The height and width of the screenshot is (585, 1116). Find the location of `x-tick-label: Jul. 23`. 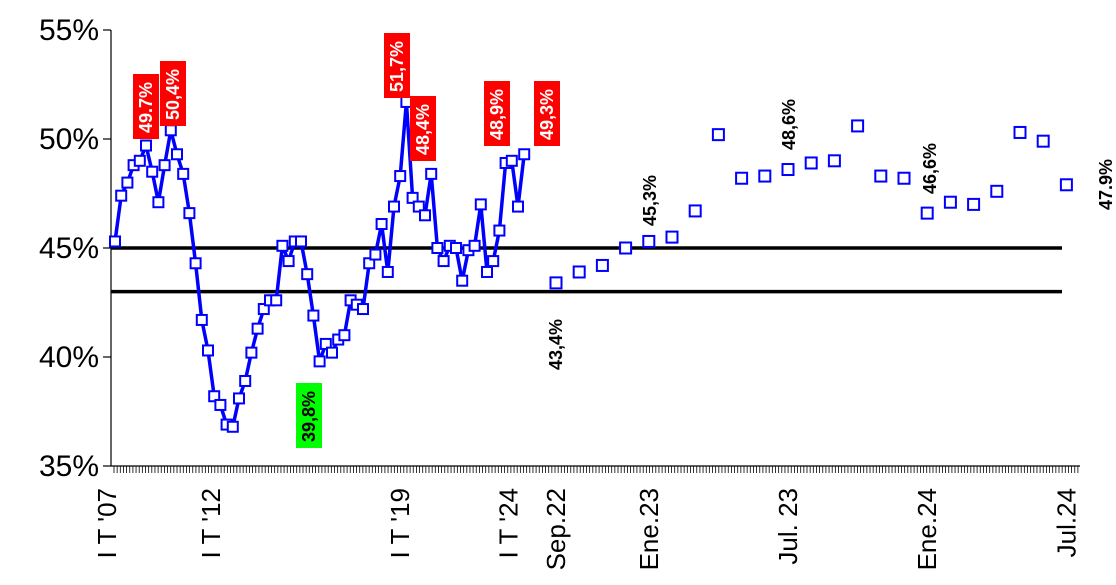

x-tick-label: Jul. 23 is located at coordinates (788, 526).